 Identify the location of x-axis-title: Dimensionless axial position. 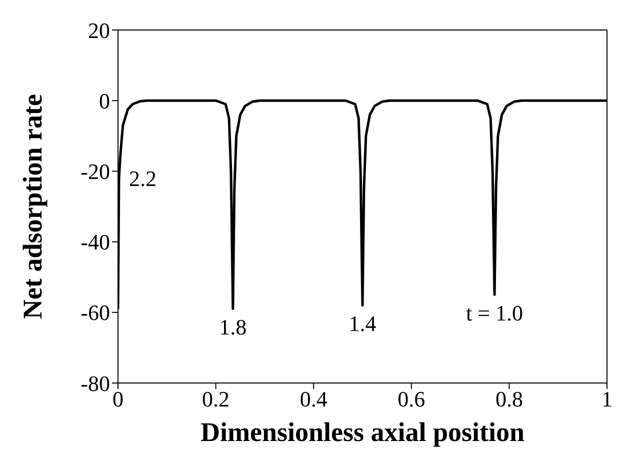
(362, 432).